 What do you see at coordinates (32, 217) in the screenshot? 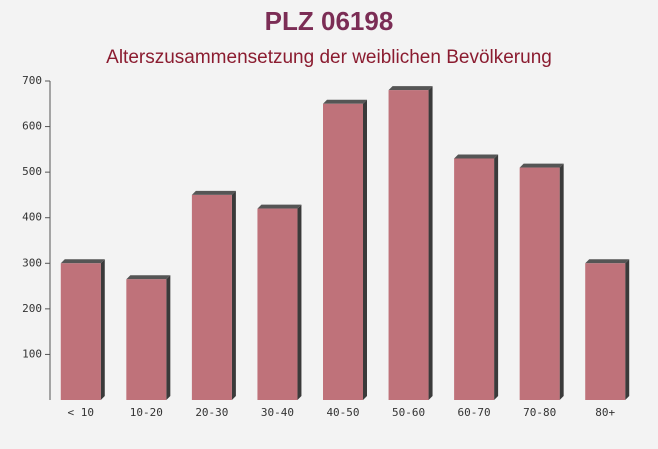
I see `y-tick-label: 400` at bounding box center [32, 217].